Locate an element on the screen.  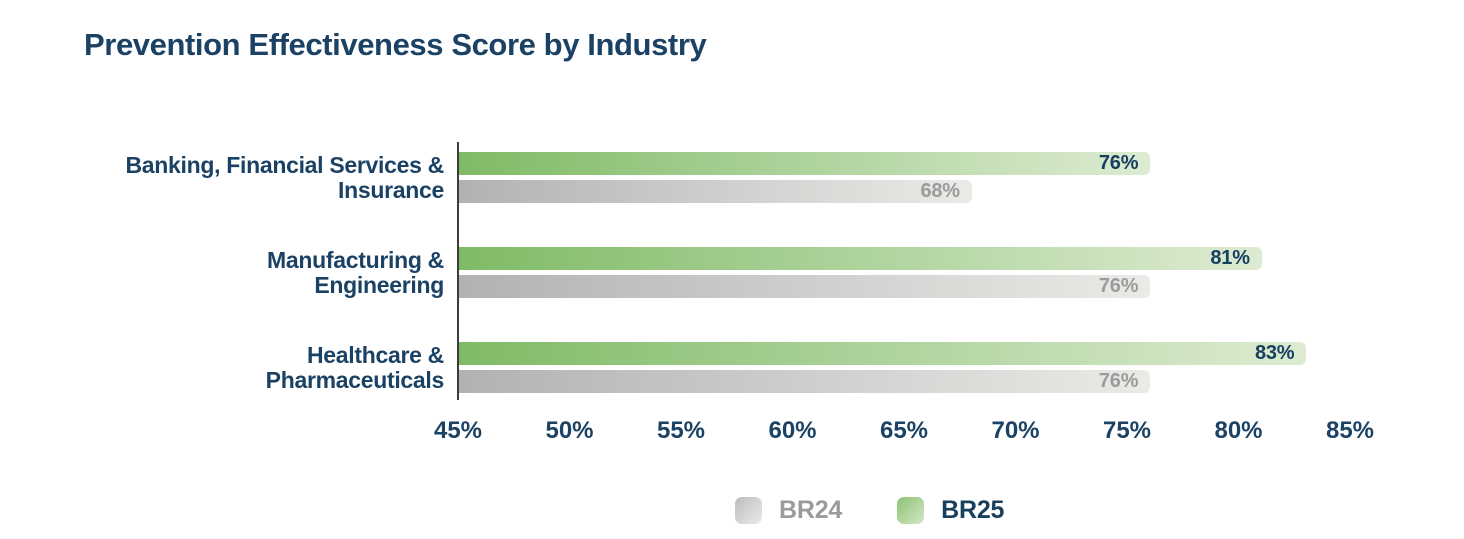
x-axis-tick: 65% is located at coordinates (904, 430).